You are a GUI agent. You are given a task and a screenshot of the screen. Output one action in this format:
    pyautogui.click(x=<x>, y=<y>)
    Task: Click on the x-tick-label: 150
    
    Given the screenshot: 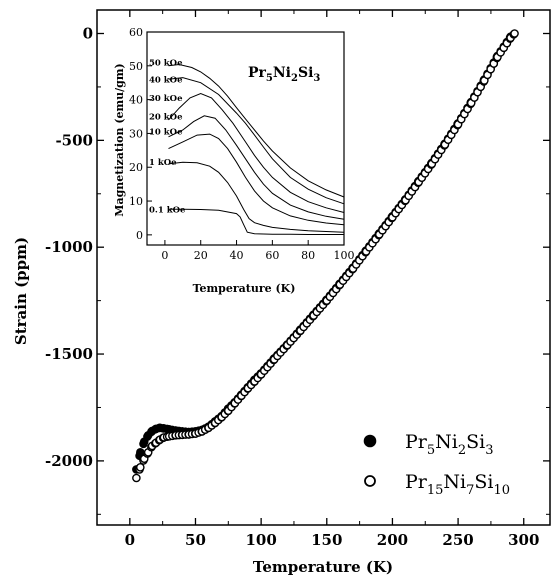 What is the action you would take?
    pyautogui.click(x=326, y=540)
    